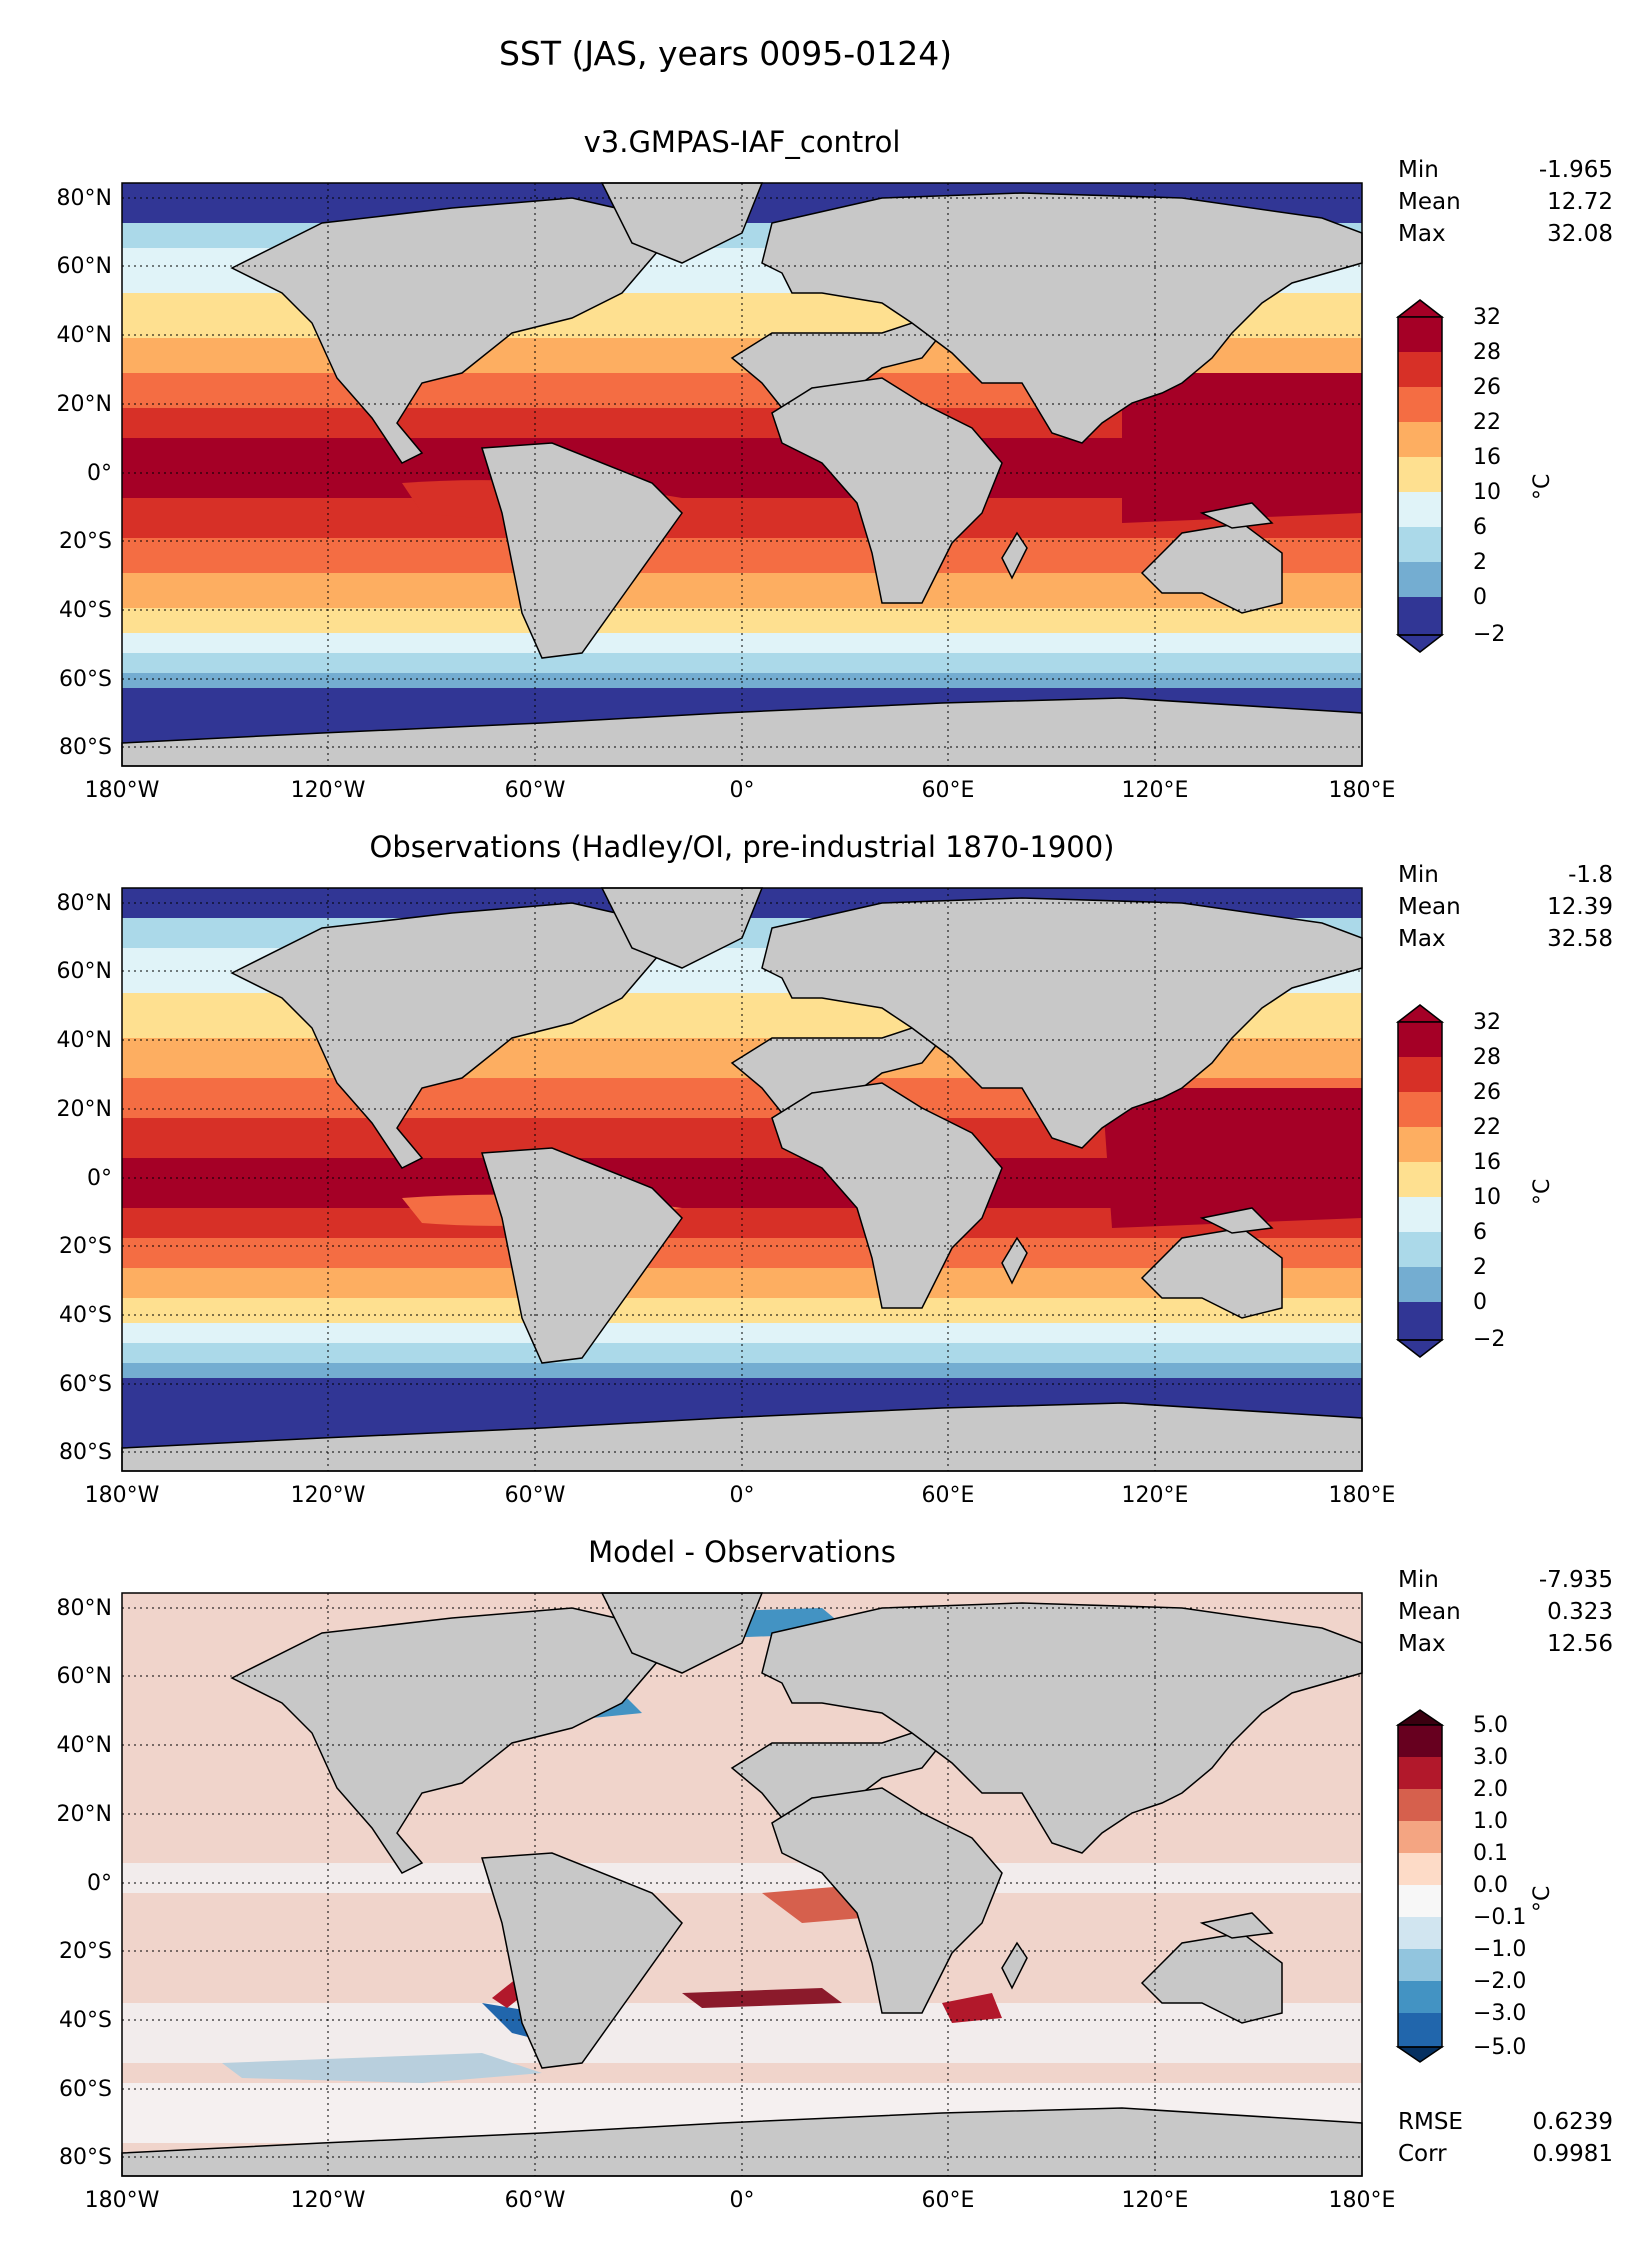 The width and height of the screenshot is (1651, 2265). Describe the element at coordinates (1490, 1885) in the screenshot. I see `colorbar-tick: 0.0` at that location.